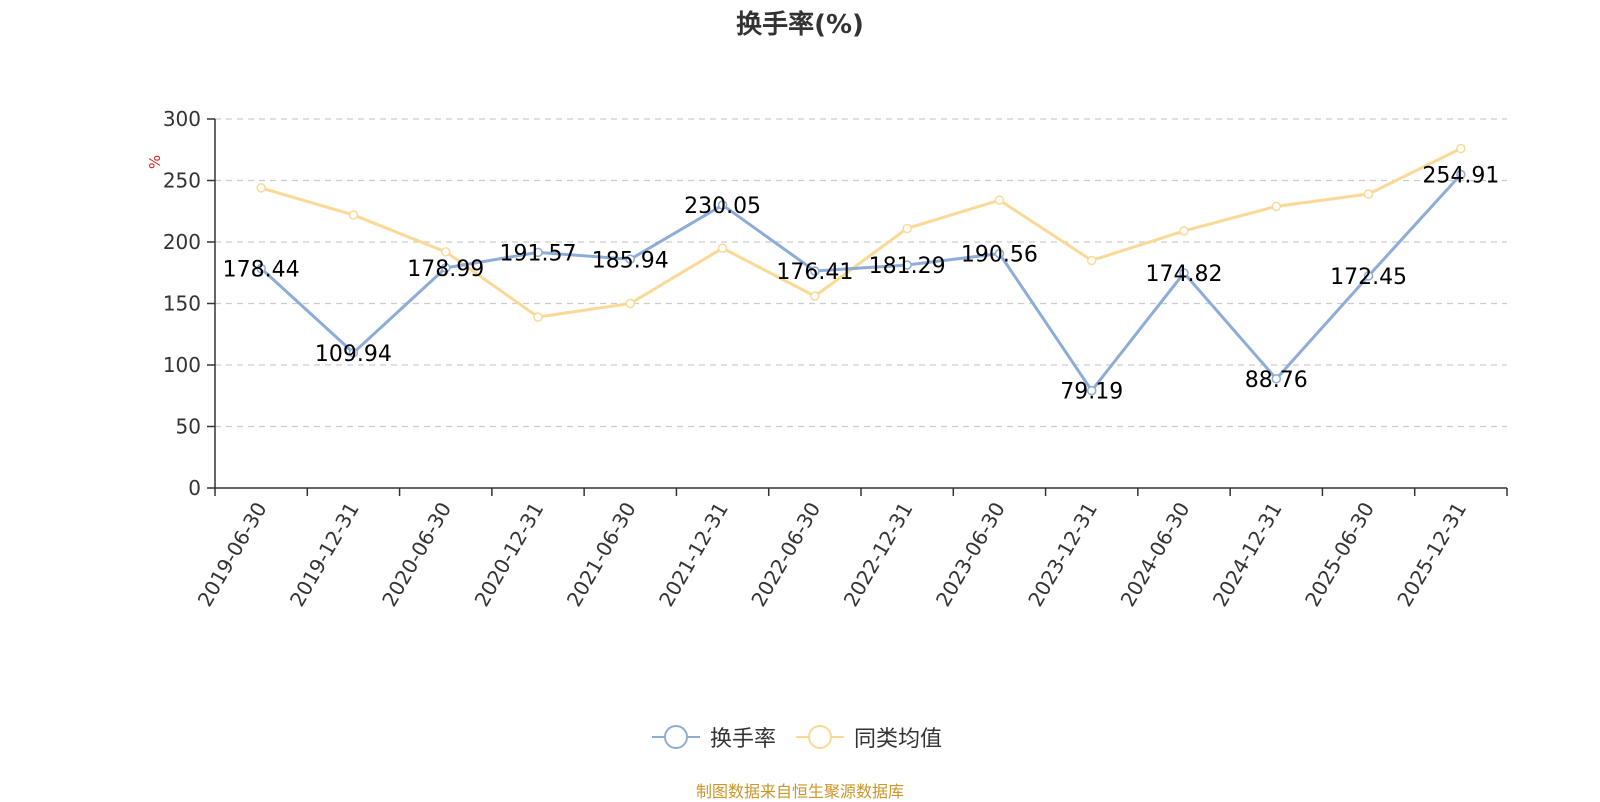  I want to click on y-axis-unit: %, so click(155, 162).